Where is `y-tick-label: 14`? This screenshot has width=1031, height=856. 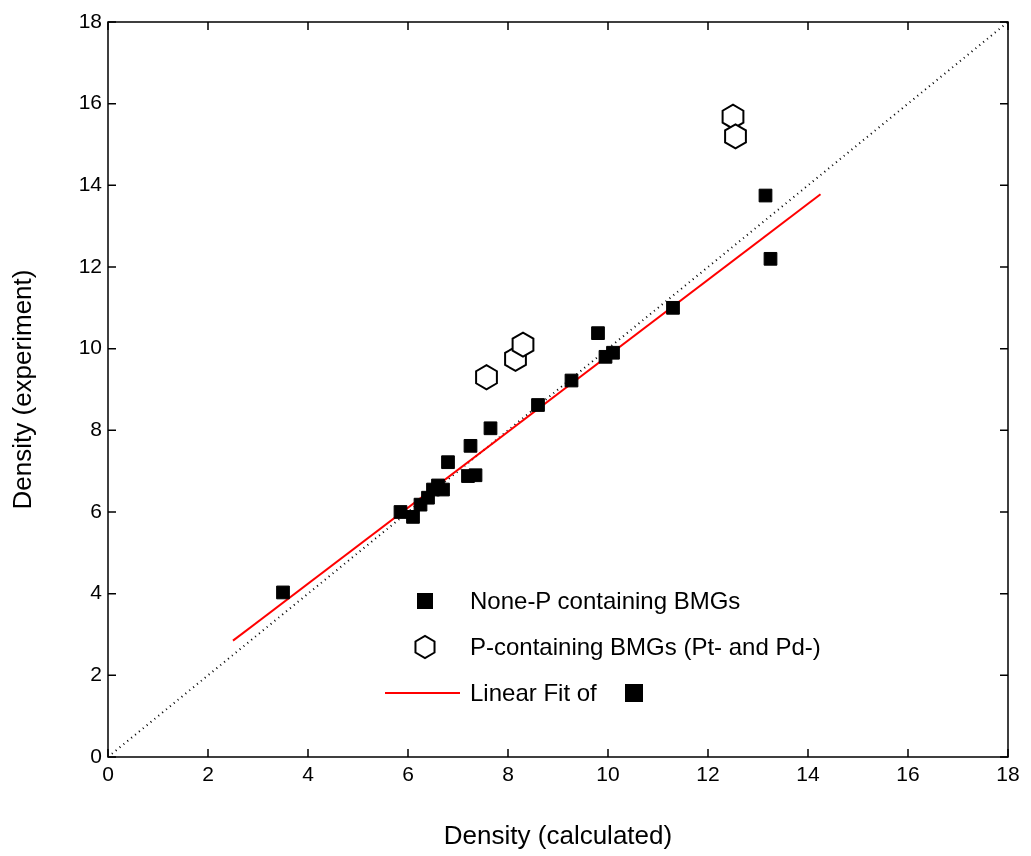
y-tick-label: 14 is located at coordinates (90, 184).